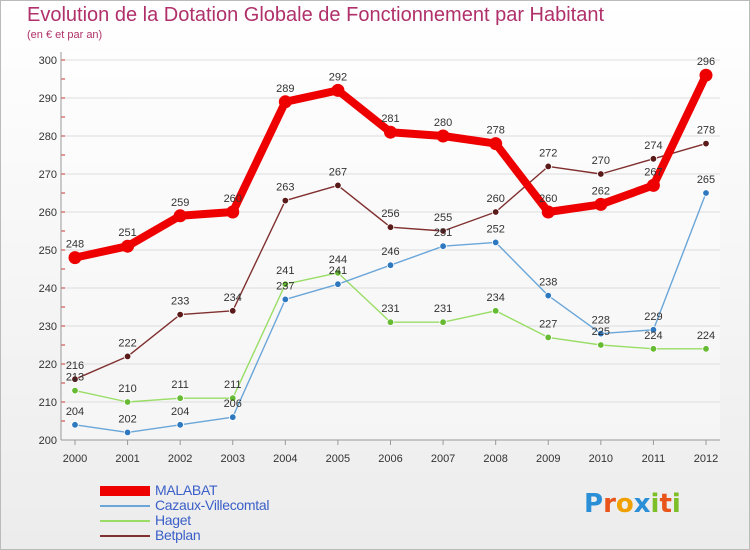 This screenshot has width=750, height=550. Describe the element at coordinates (48, 61) in the screenshot. I see `y-tick-label: 300` at that location.